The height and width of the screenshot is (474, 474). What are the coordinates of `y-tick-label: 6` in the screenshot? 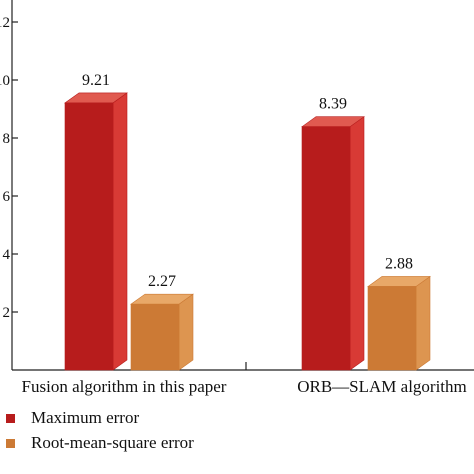 It's located at (7, 197).